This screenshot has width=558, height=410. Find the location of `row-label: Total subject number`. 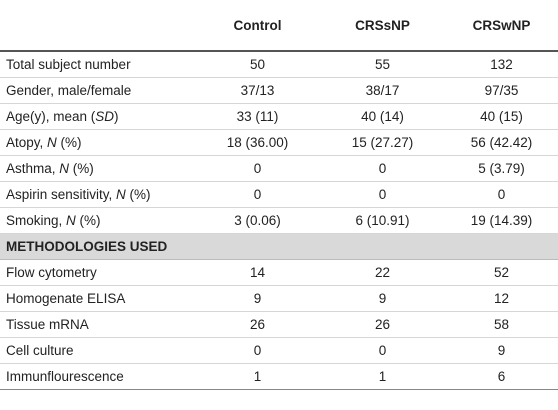

row-label: Total subject number is located at coordinates (97, 64).